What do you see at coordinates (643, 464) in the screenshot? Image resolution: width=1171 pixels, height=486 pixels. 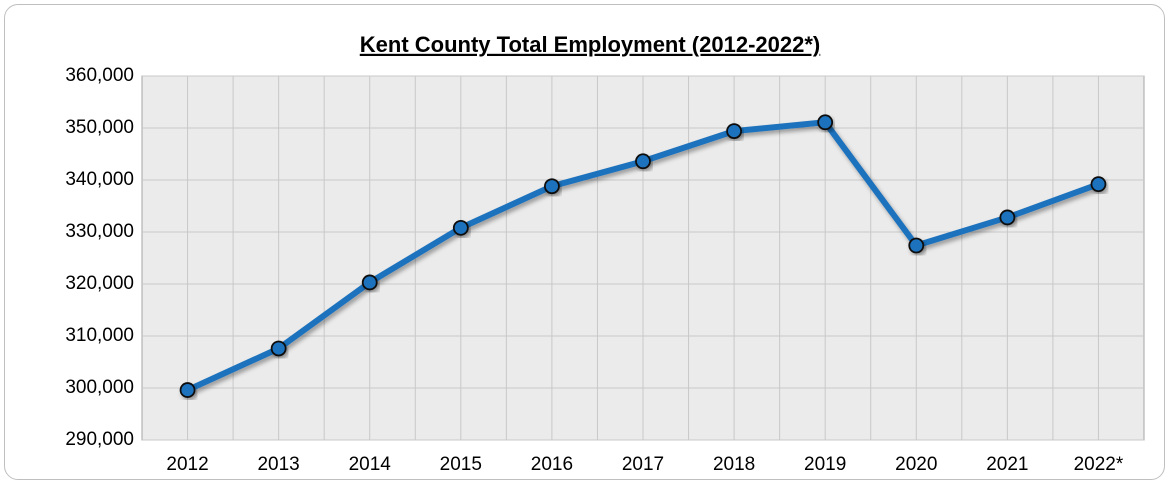 I see `x-tick-label: 2017` at bounding box center [643, 464].